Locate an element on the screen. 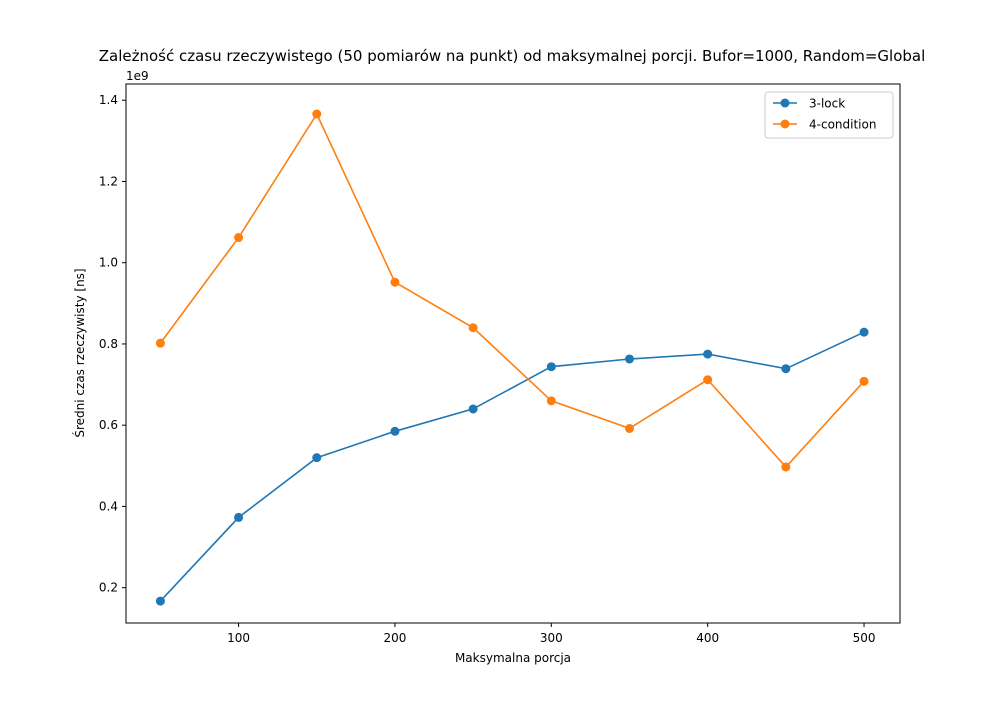 The width and height of the screenshot is (1000, 704). x-axis-label: Maksymalna porcja is located at coordinates (513, 658).